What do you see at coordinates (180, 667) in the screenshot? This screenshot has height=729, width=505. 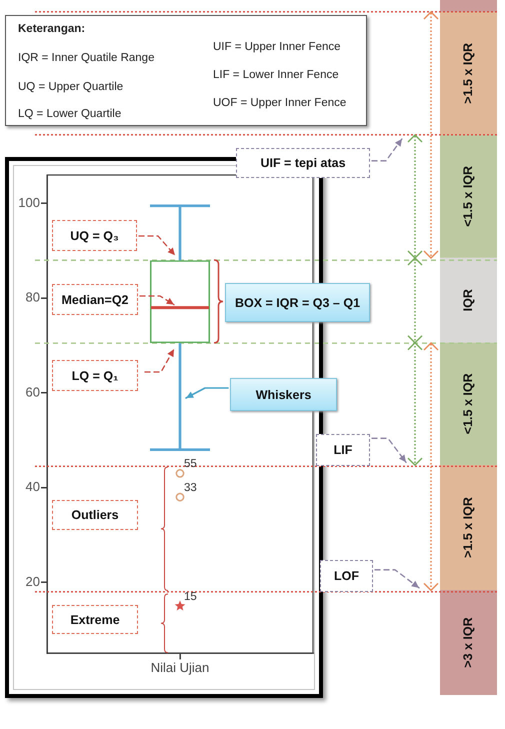 I see `x-tick-label: Nilai Ujian` at bounding box center [180, 667].